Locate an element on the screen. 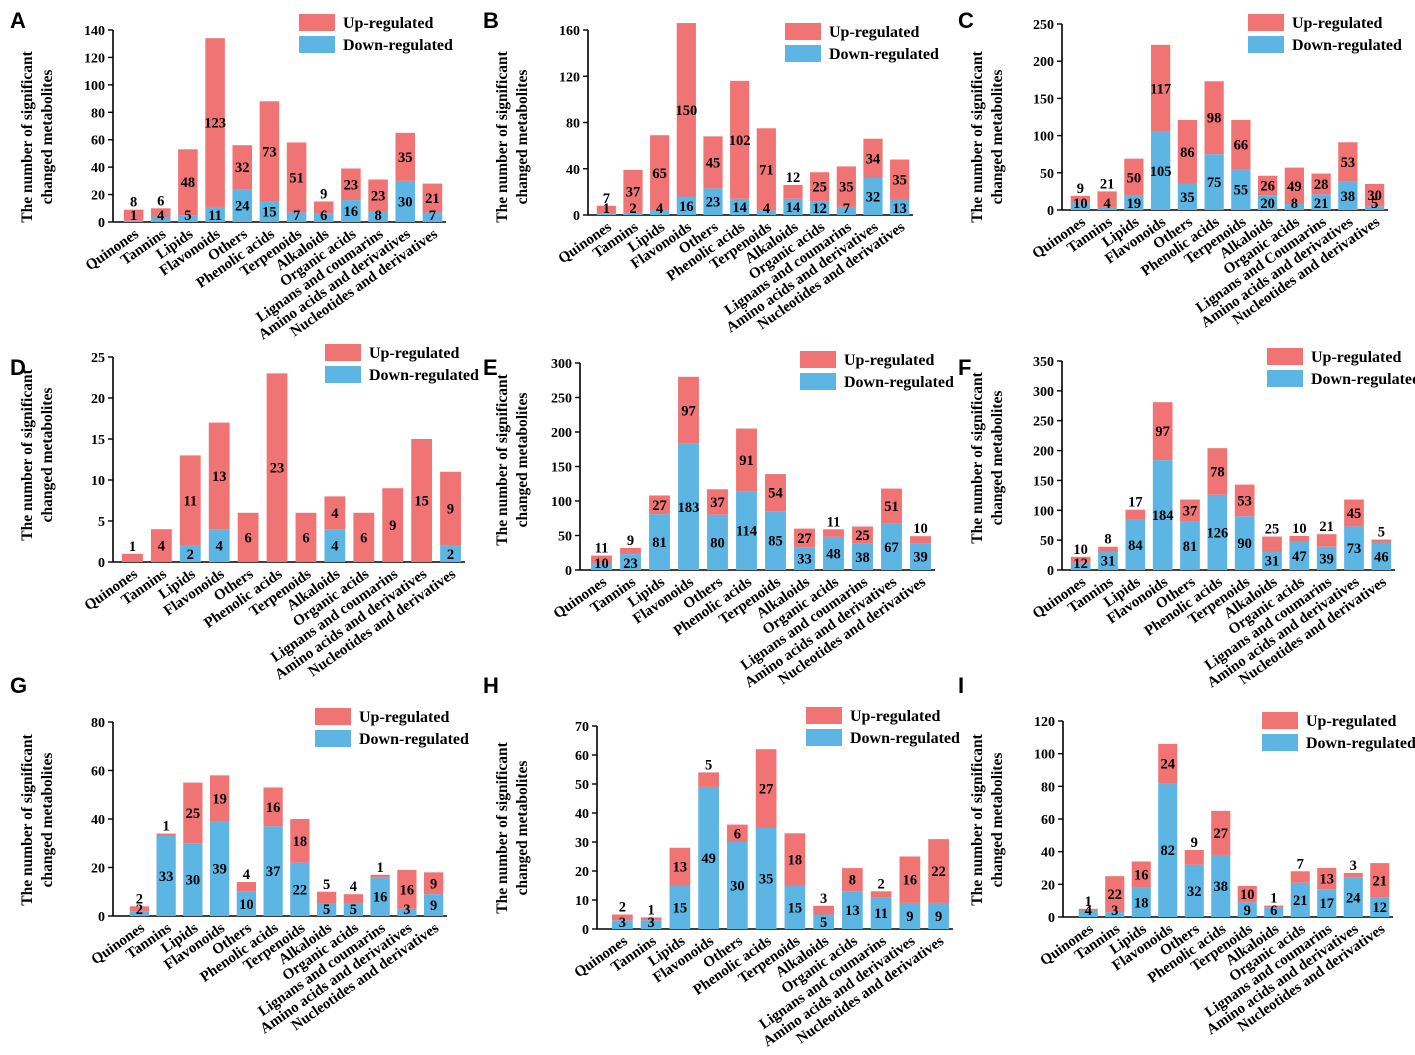  value-label-up: 5 is located at coordinates (708, 765).